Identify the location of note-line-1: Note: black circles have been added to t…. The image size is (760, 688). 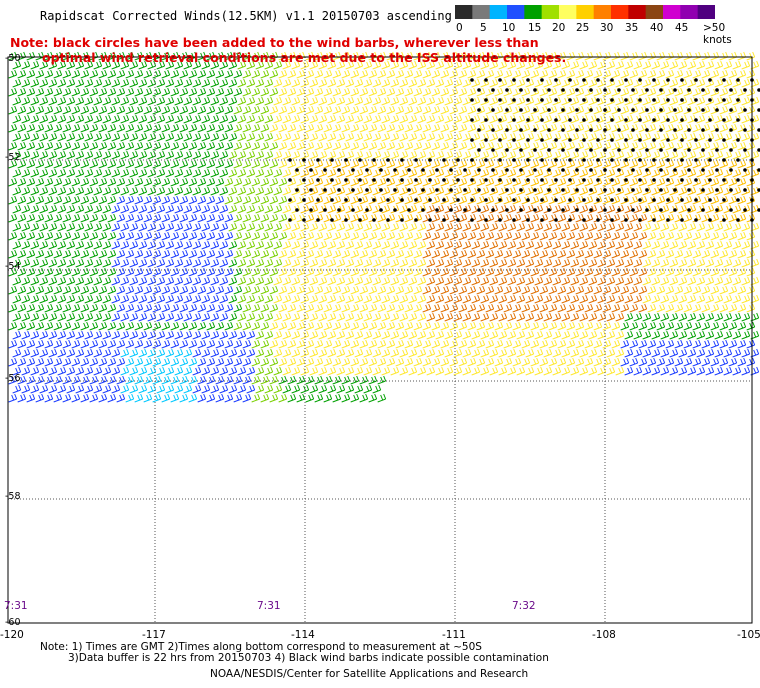
(274, 42).